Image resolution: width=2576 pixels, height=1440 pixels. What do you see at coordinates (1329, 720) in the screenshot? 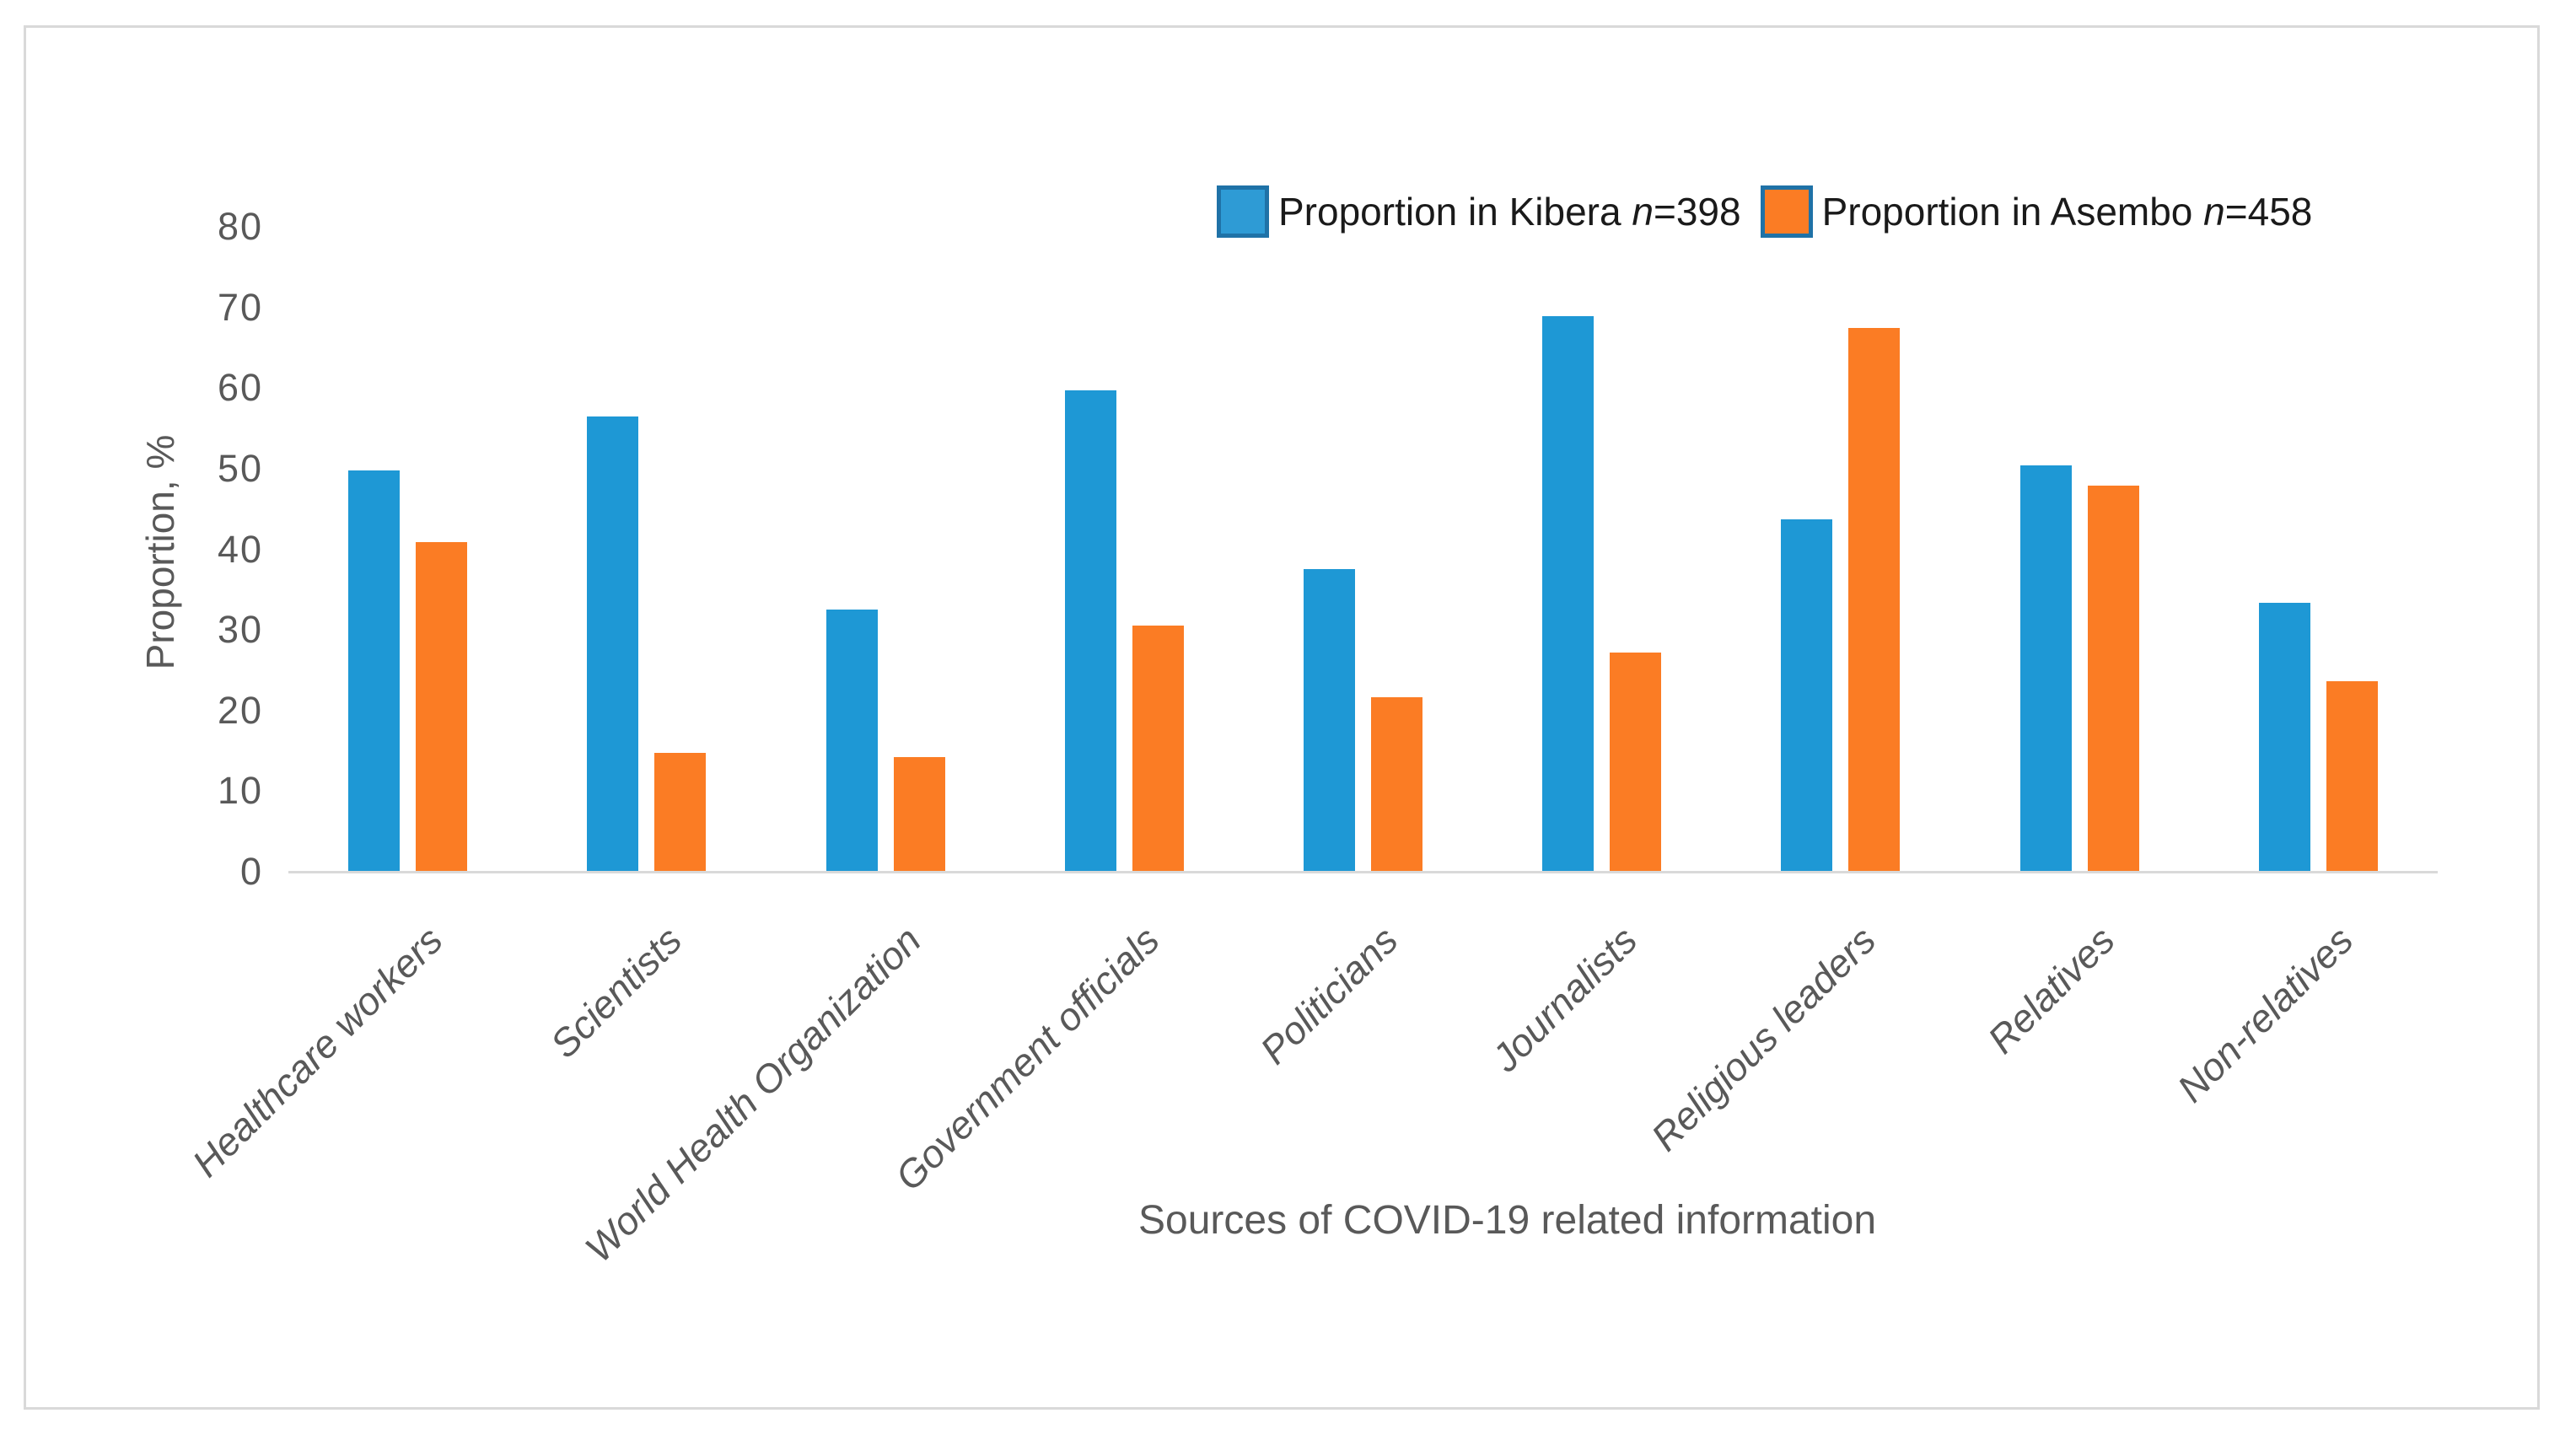
I see `bar-kibera-politicians` at bounding box center [1329, 720].